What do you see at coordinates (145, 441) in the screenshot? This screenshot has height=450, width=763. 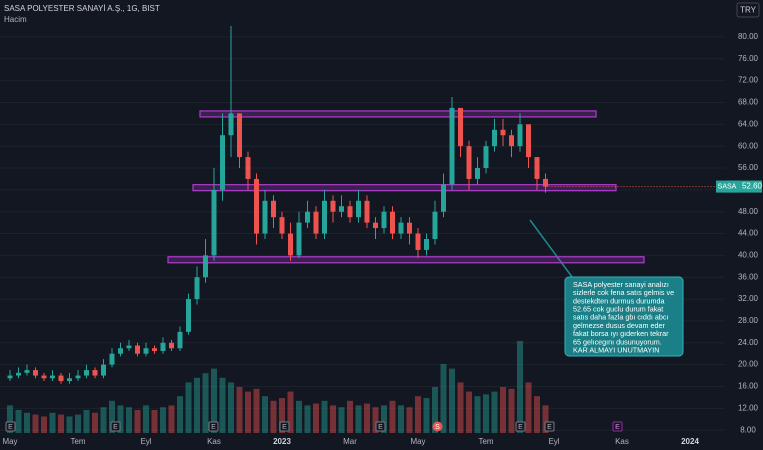 I see `x-tick-label: Eyl` at bounding box center [145, 441].